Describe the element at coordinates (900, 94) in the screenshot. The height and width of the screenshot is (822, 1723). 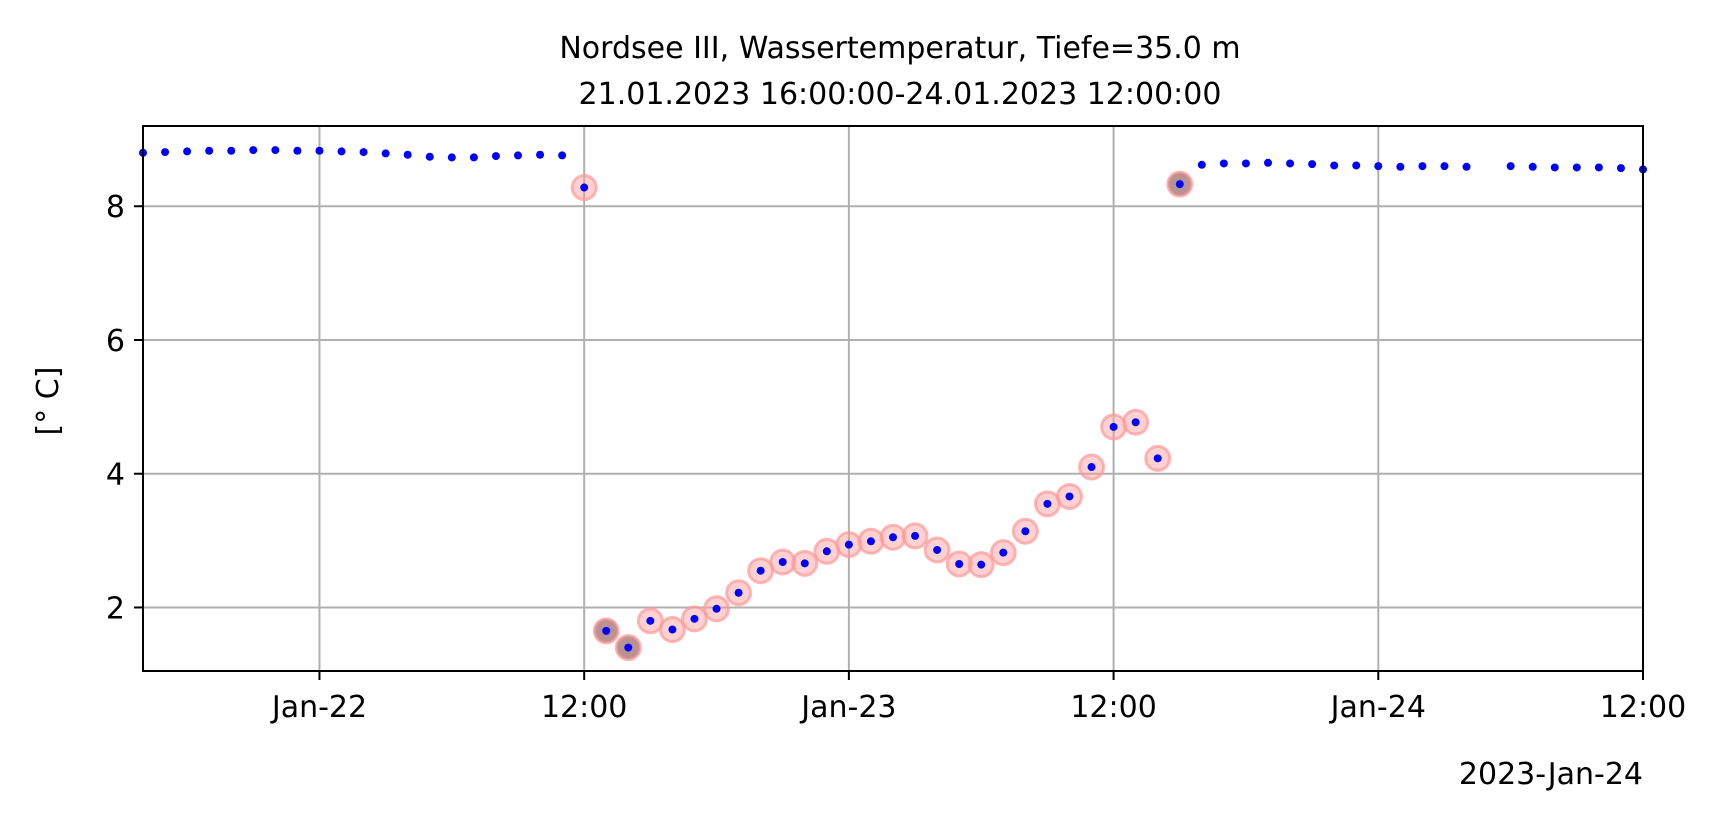
I see `chart-subtitle: 21.01.2023 16:00:00-24.01.2023 12:00:00` at that location.